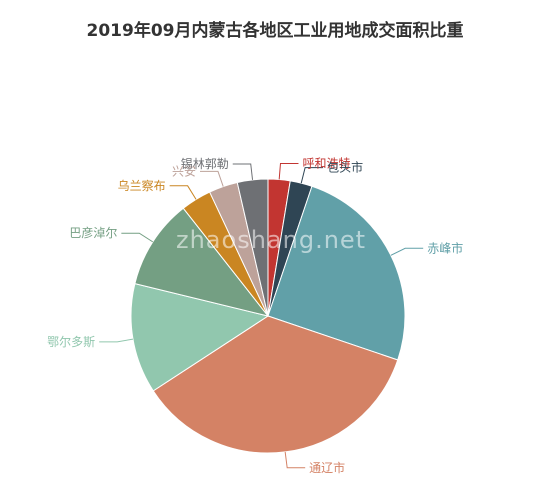 The height and width of the screenshot is (490, 550). What do you see at coordinates (271, 240) in the screenshot?
I see `watermark: zhaoshang.net` at bounding box center [271, 240].